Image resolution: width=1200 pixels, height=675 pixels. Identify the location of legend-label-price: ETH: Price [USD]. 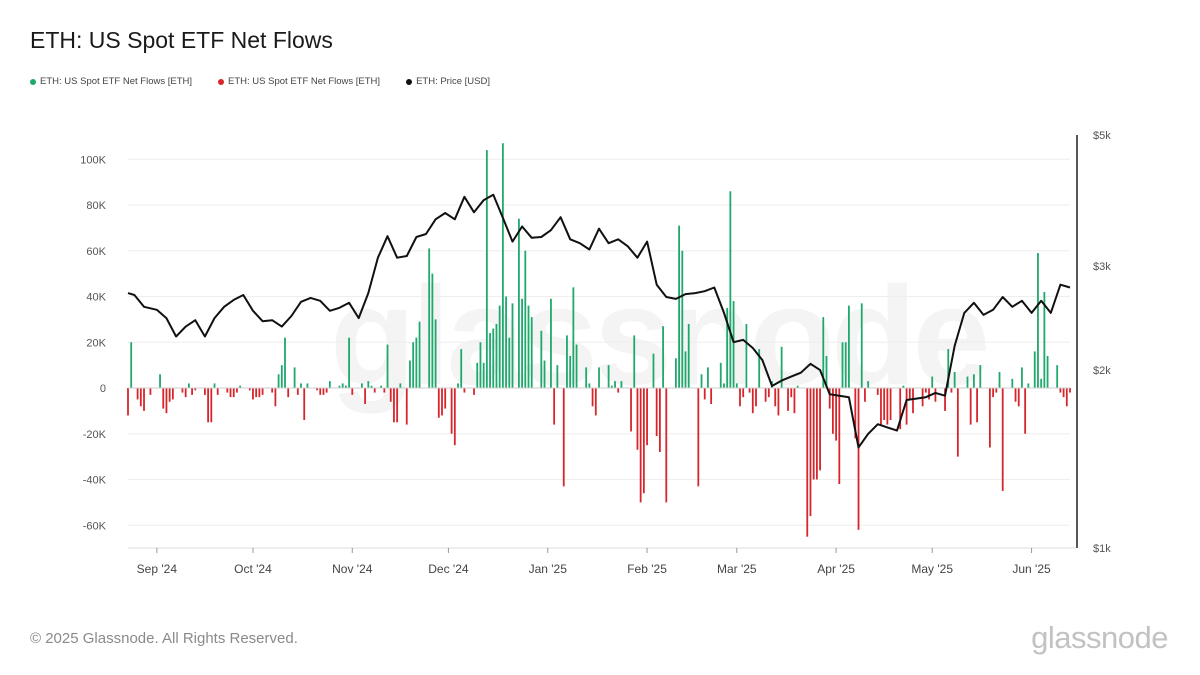
(453, 81).